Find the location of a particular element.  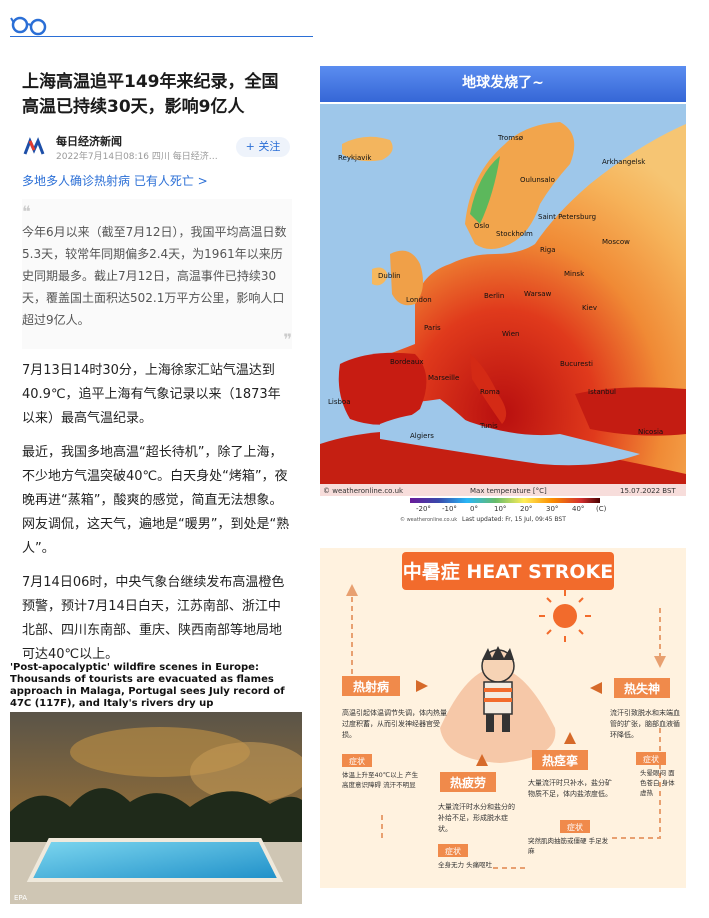

city-label: Lisboa is located at coordinates (339, 402).